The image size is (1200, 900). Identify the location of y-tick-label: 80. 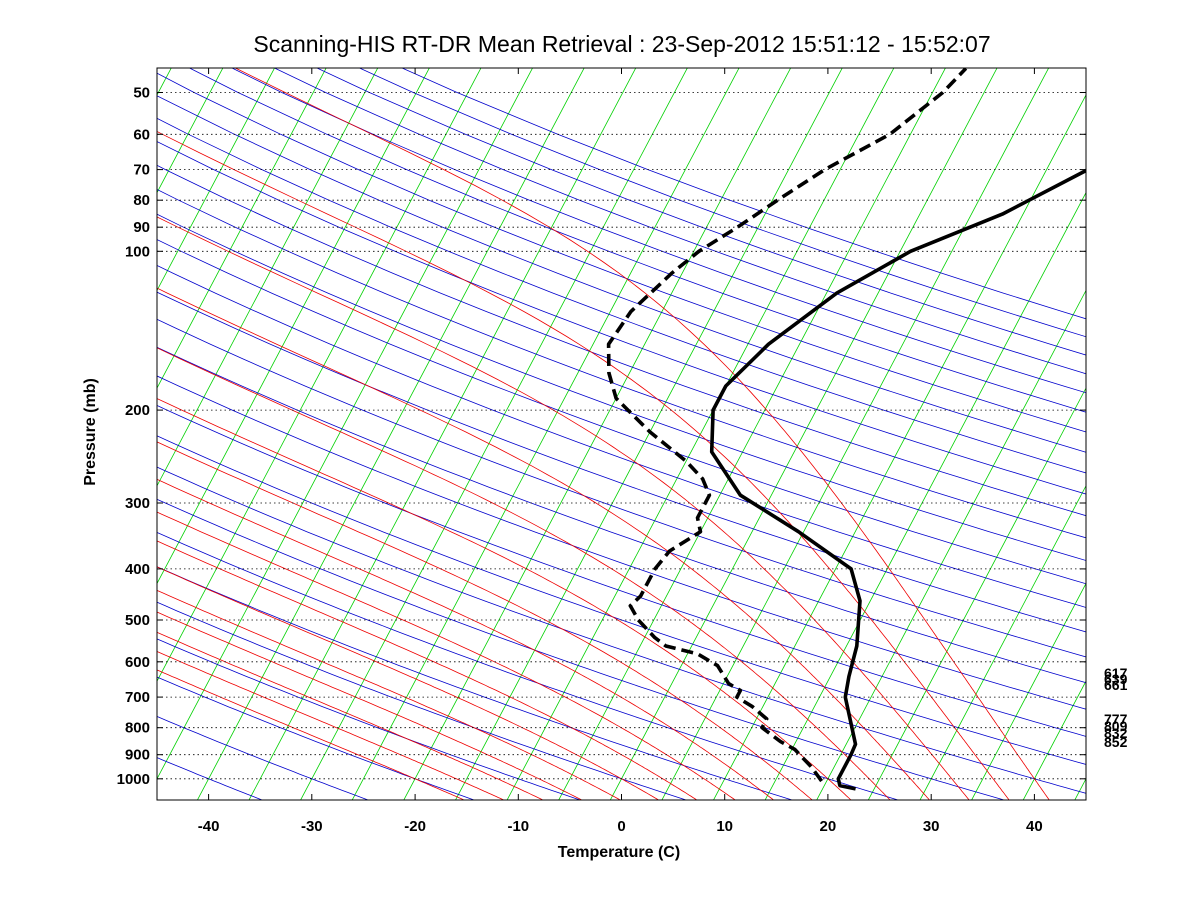
(141, 200).